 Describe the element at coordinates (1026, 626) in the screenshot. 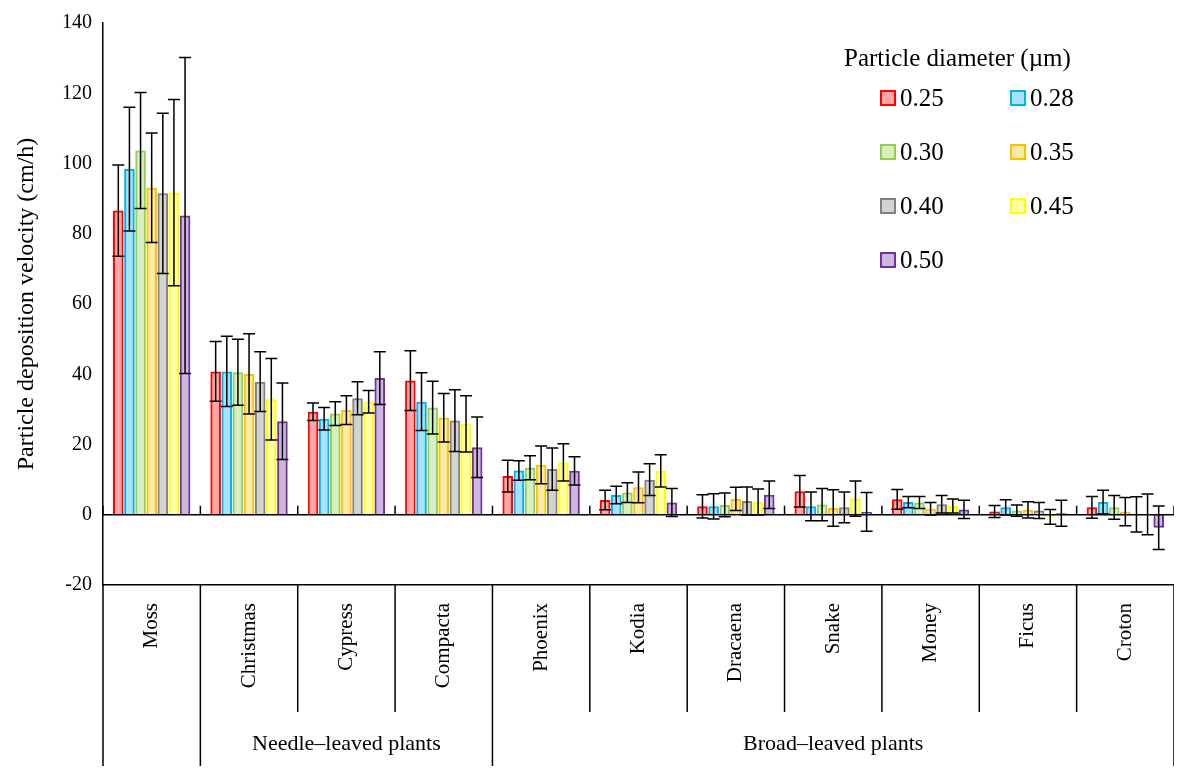

I see `x-tick-label: Ficus` at that location.